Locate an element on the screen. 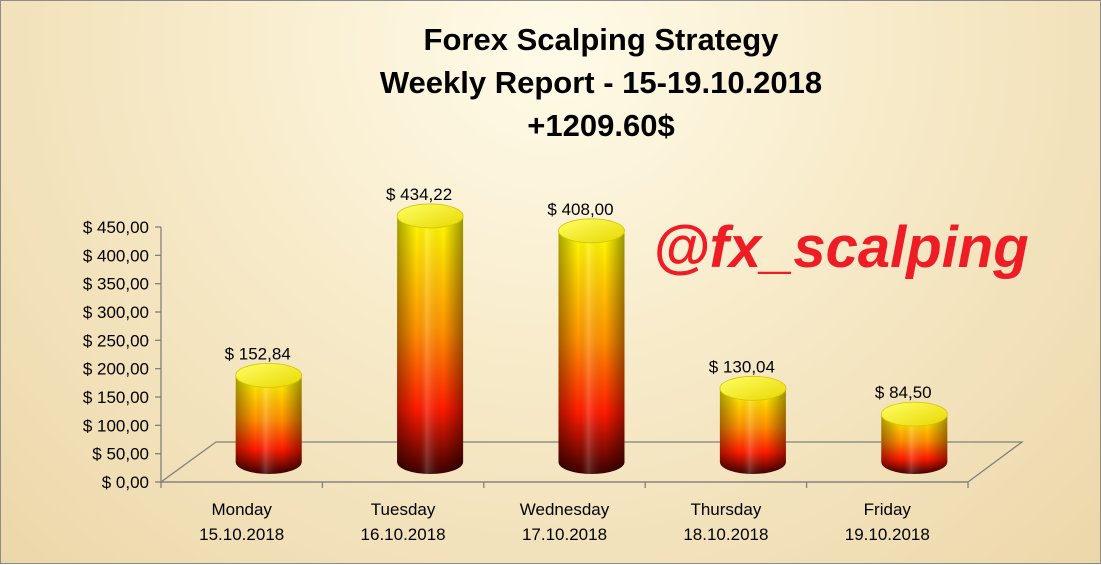  y-tick-label: $ 50,00 is located at coordinates (120, 454).